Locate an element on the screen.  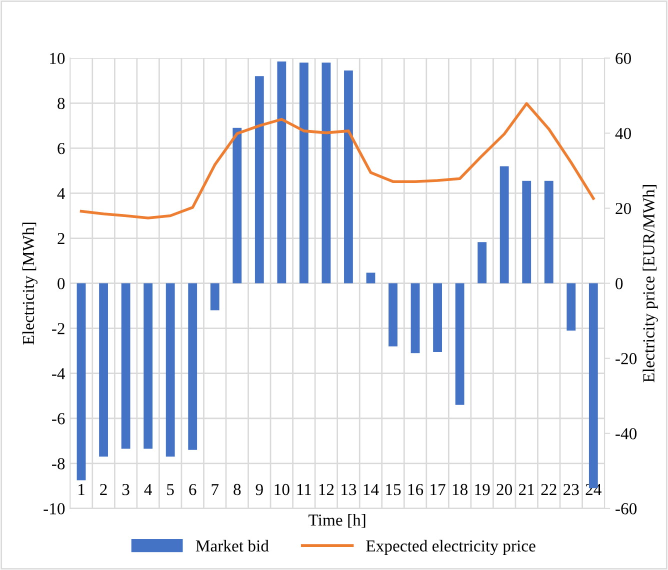
x-tick-label: 1 is located at coordinates (81, 490).